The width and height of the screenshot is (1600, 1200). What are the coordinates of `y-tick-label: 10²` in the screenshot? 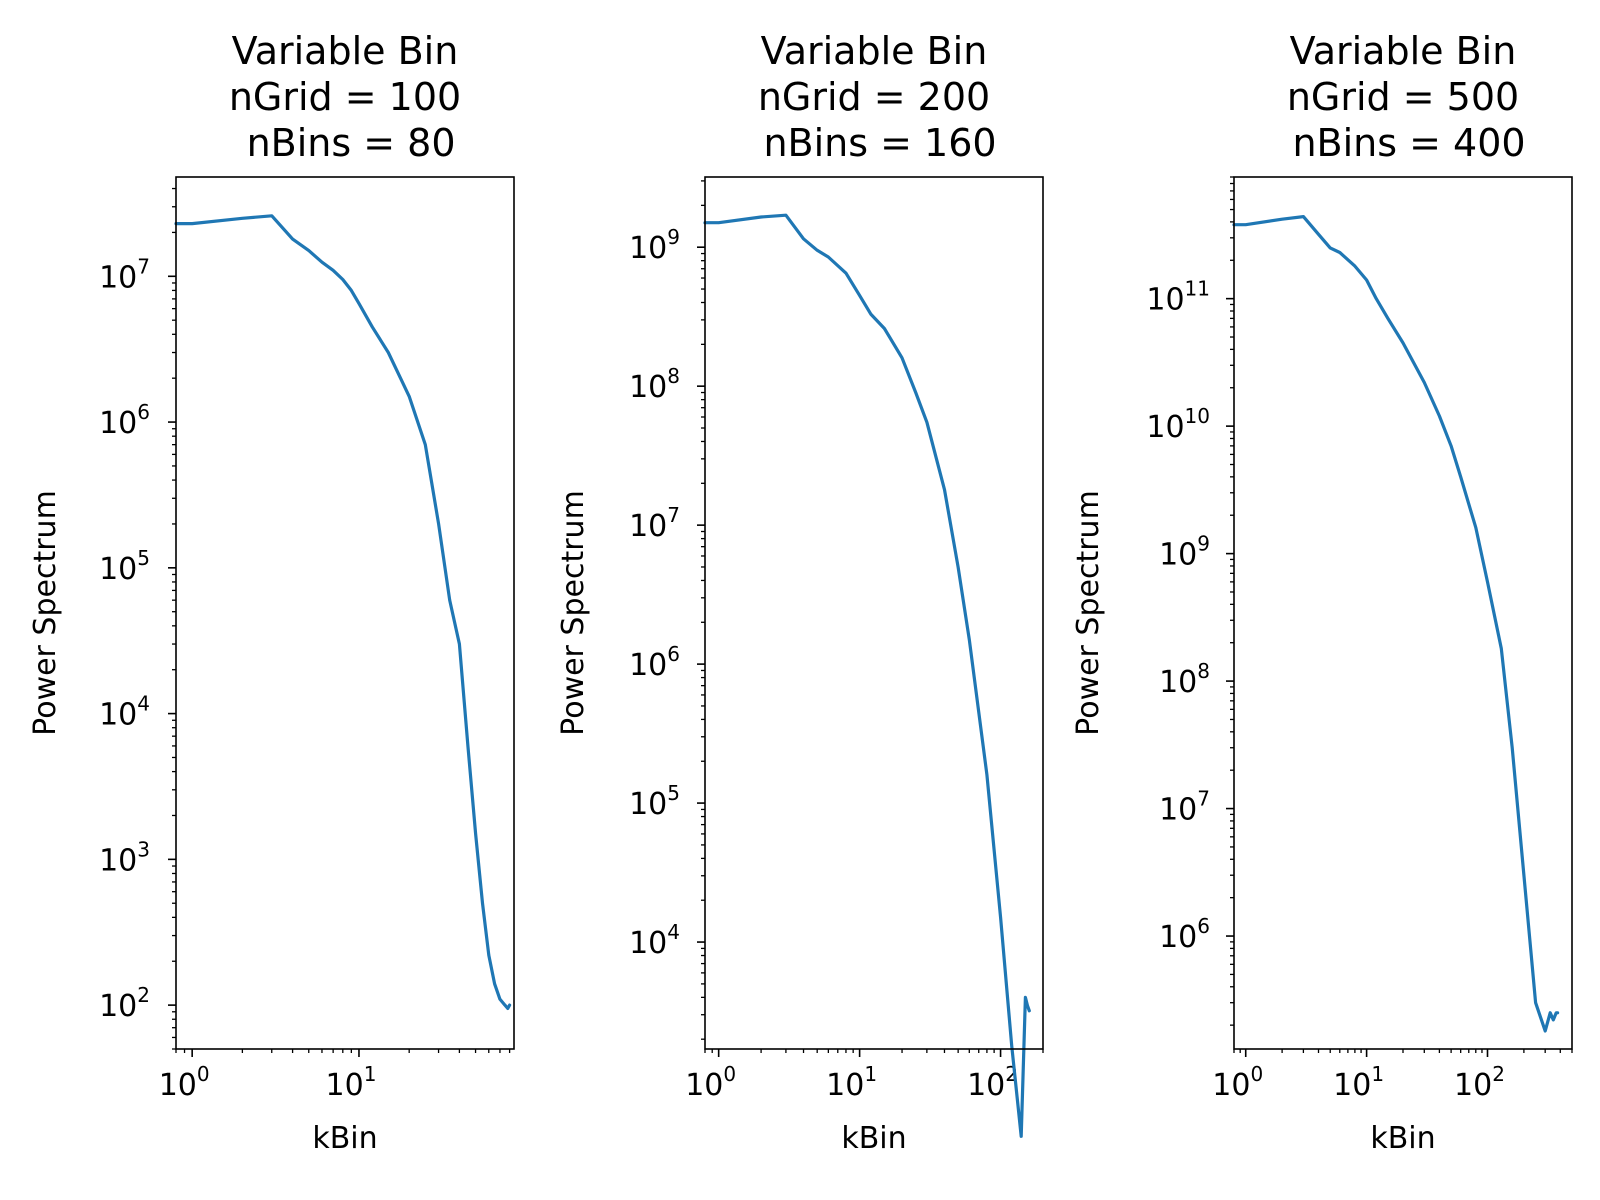 It's located at (124, 1003).